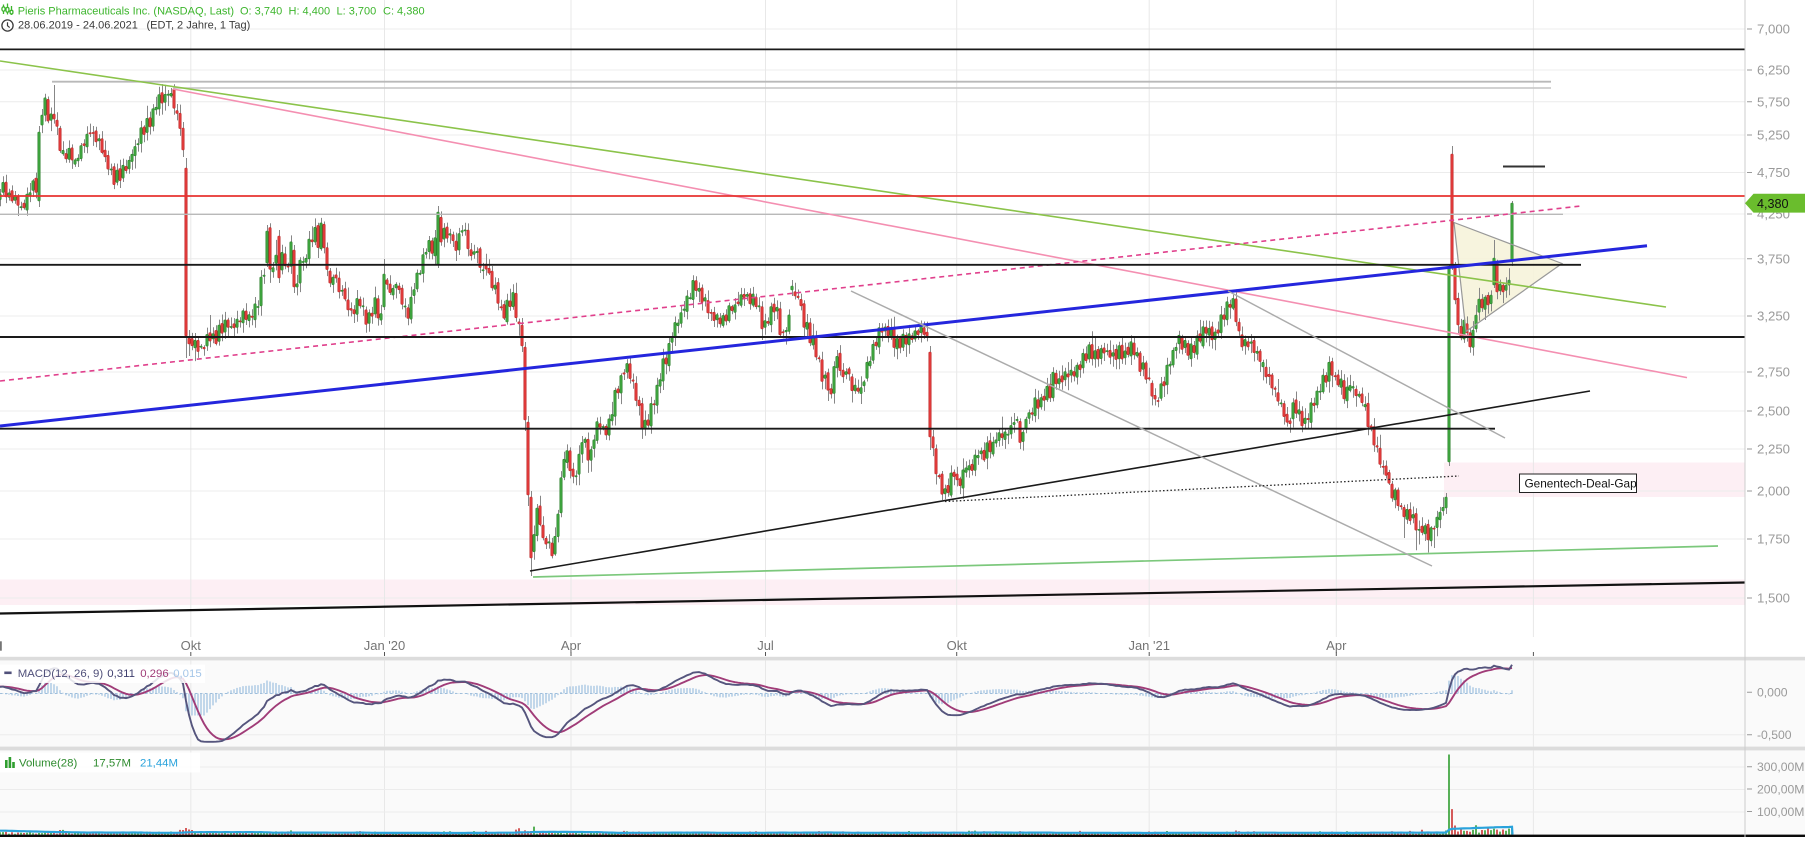  I want to click on svg-text: 5,750, so click(1773, 101).